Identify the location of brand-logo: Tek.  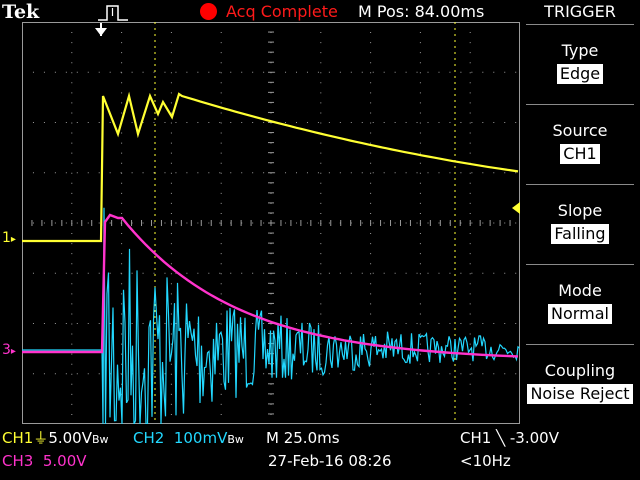
(21, 12).